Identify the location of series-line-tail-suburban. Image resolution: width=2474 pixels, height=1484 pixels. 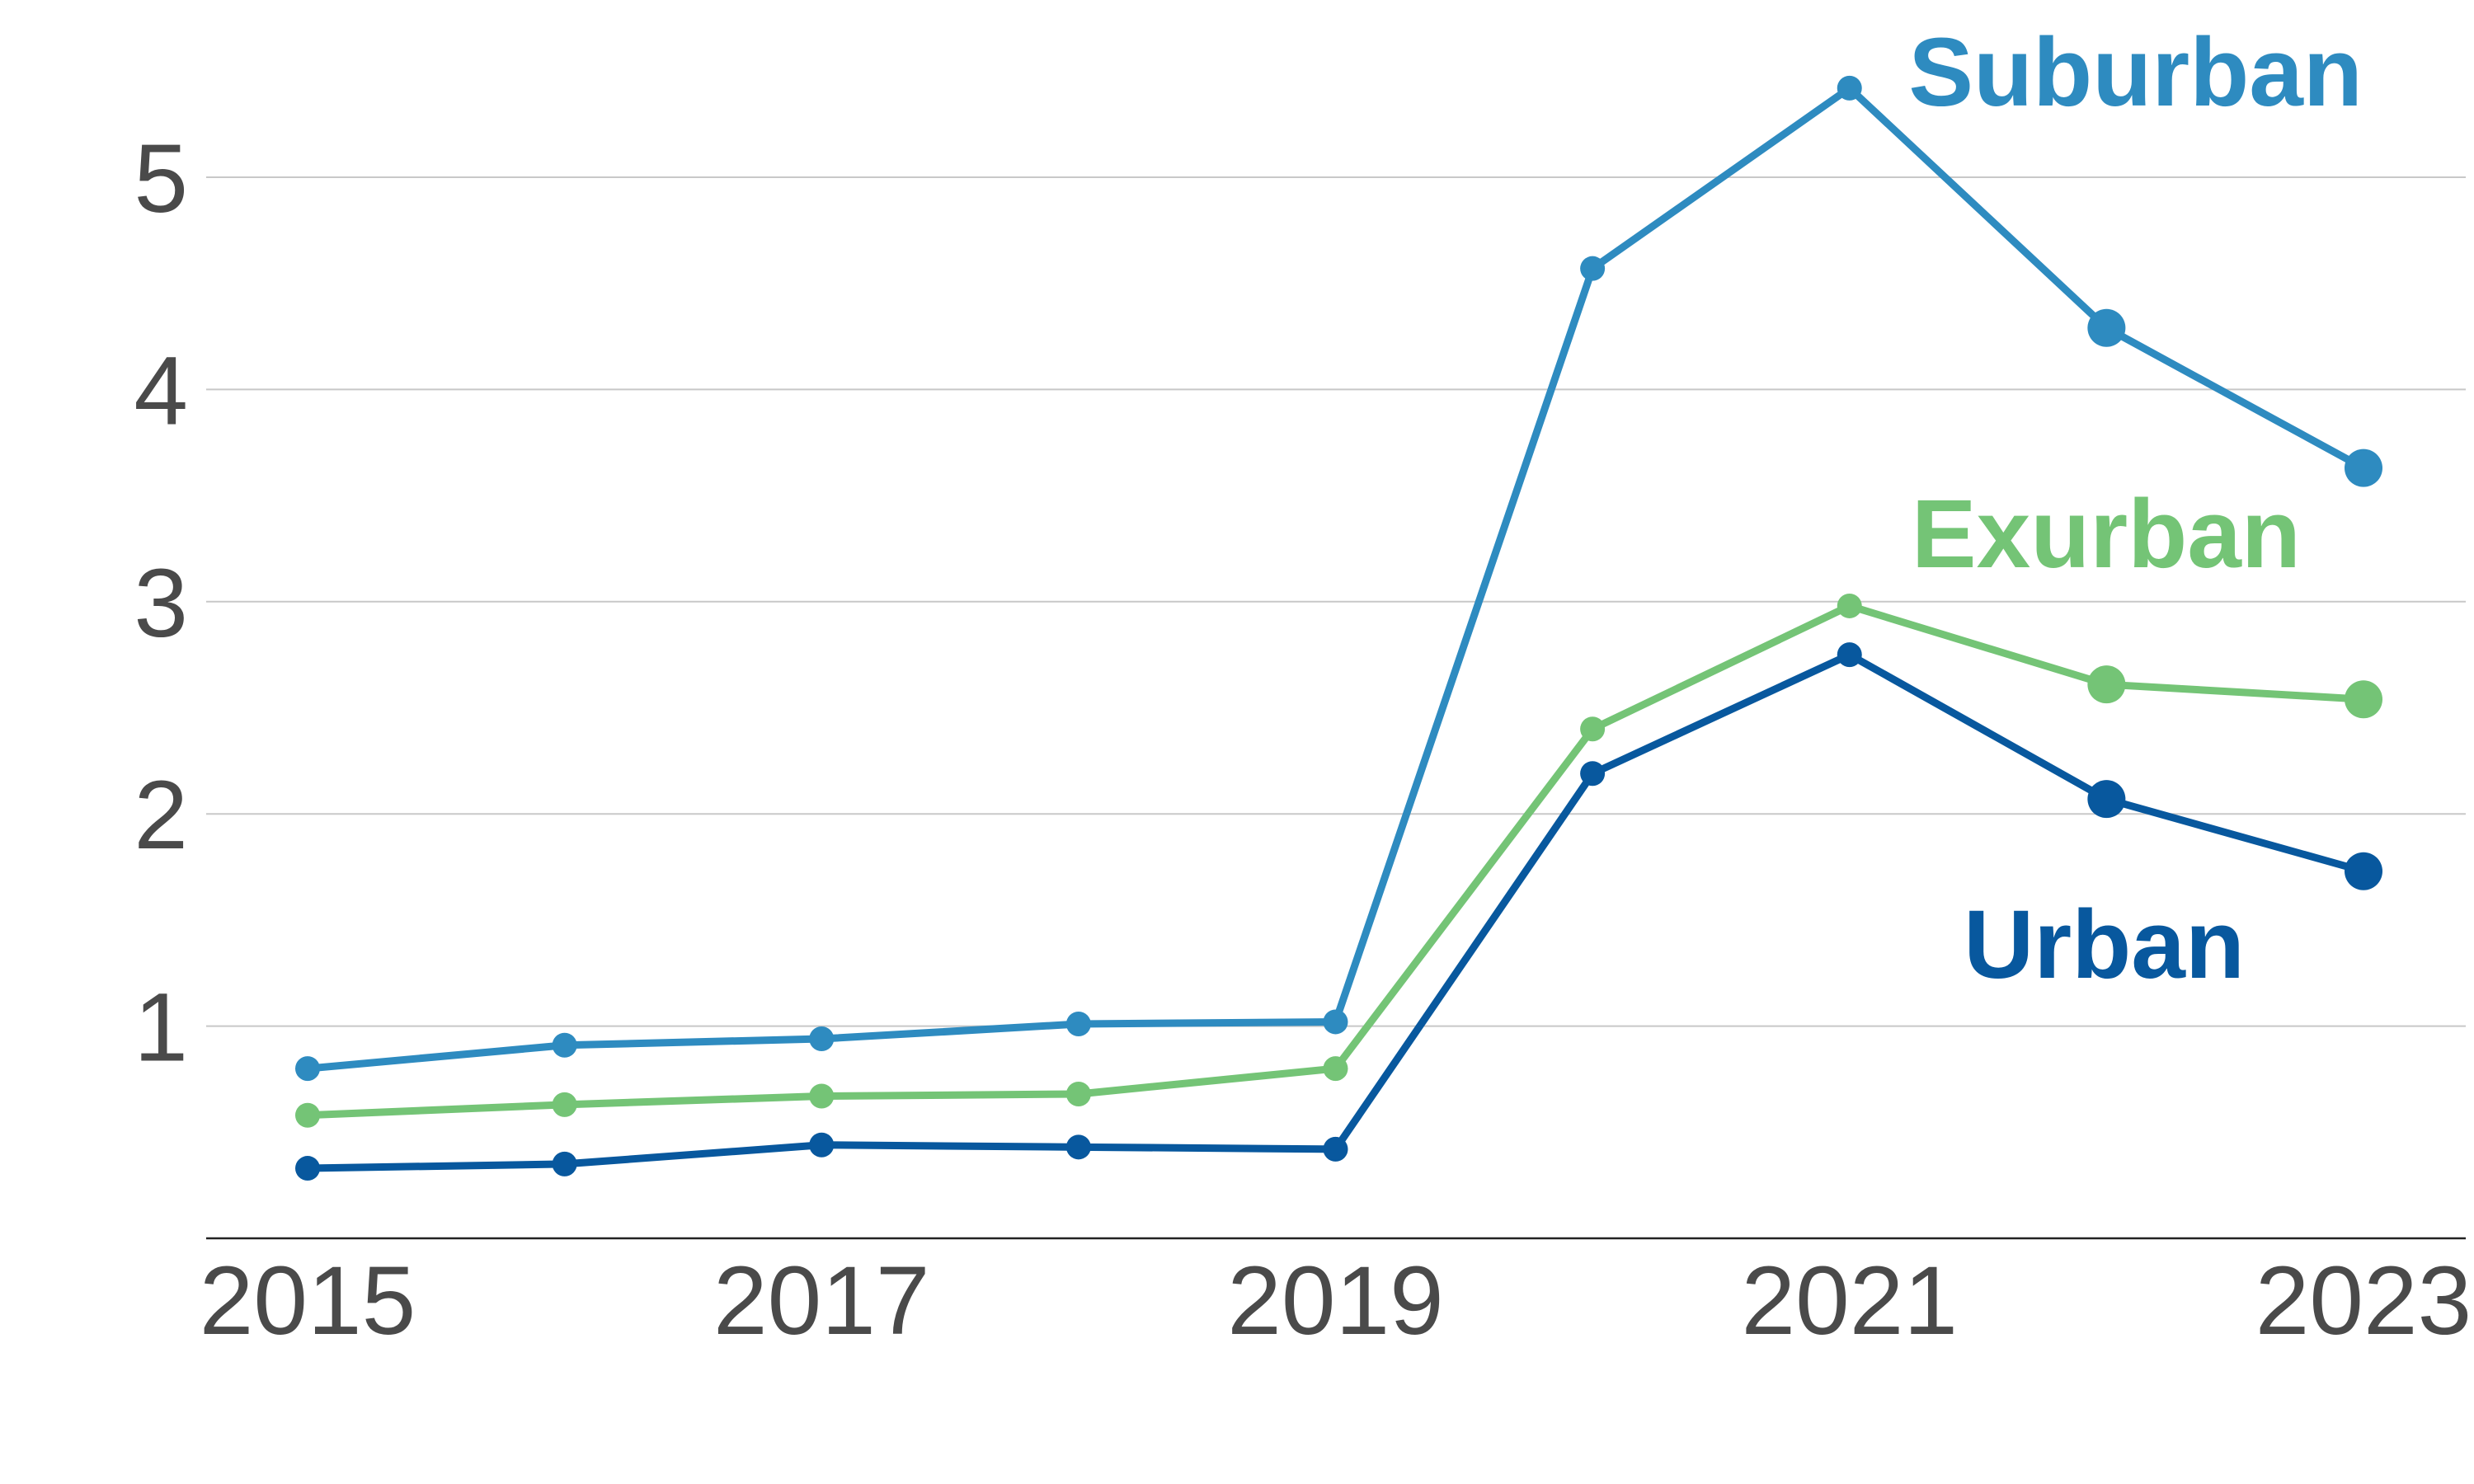
(2235, 398).